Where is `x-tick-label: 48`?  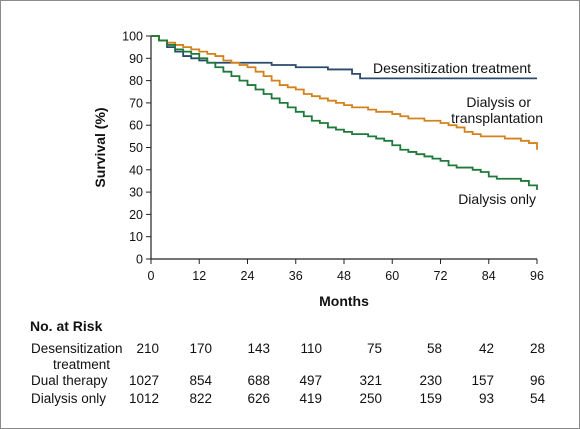
x-tick-label: 48 is located at coordinates (344, 276).